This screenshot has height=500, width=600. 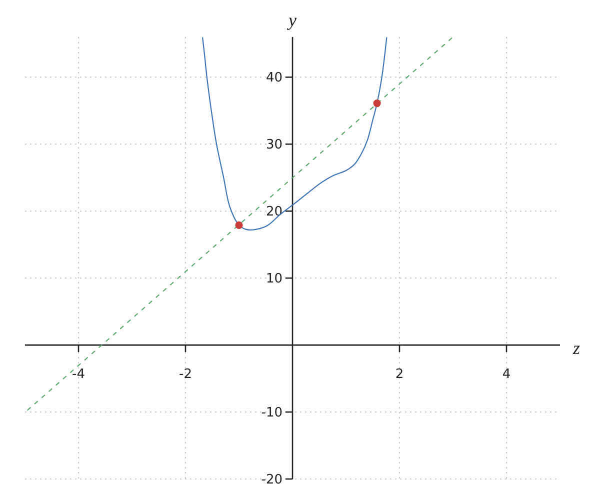 What do you see at coordinates (274, 212) in the screenshot?
I see `y-tick-label: 20` at bounding box center [274, 212].